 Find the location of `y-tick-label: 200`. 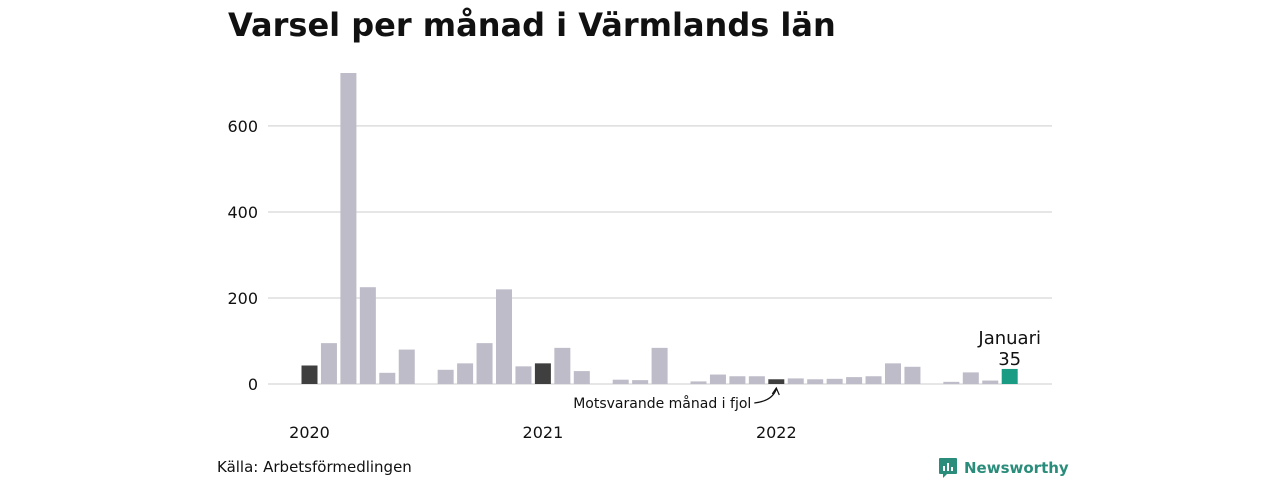

y-tick-label: 200 is located at coordinates (242, 298).